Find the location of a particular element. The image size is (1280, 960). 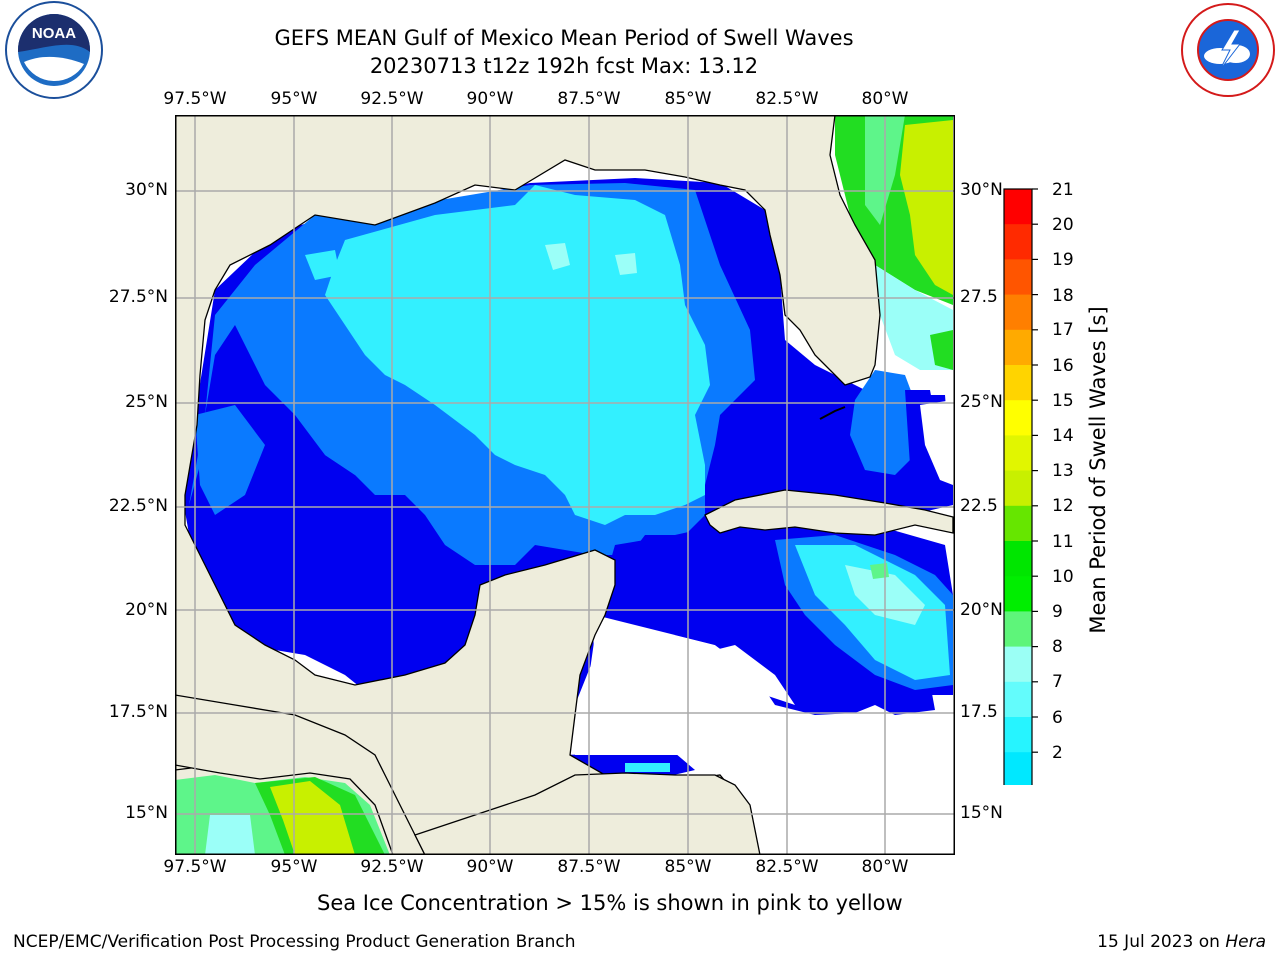

colorbar-tick: 9 is located at coordinates (1057, 612).